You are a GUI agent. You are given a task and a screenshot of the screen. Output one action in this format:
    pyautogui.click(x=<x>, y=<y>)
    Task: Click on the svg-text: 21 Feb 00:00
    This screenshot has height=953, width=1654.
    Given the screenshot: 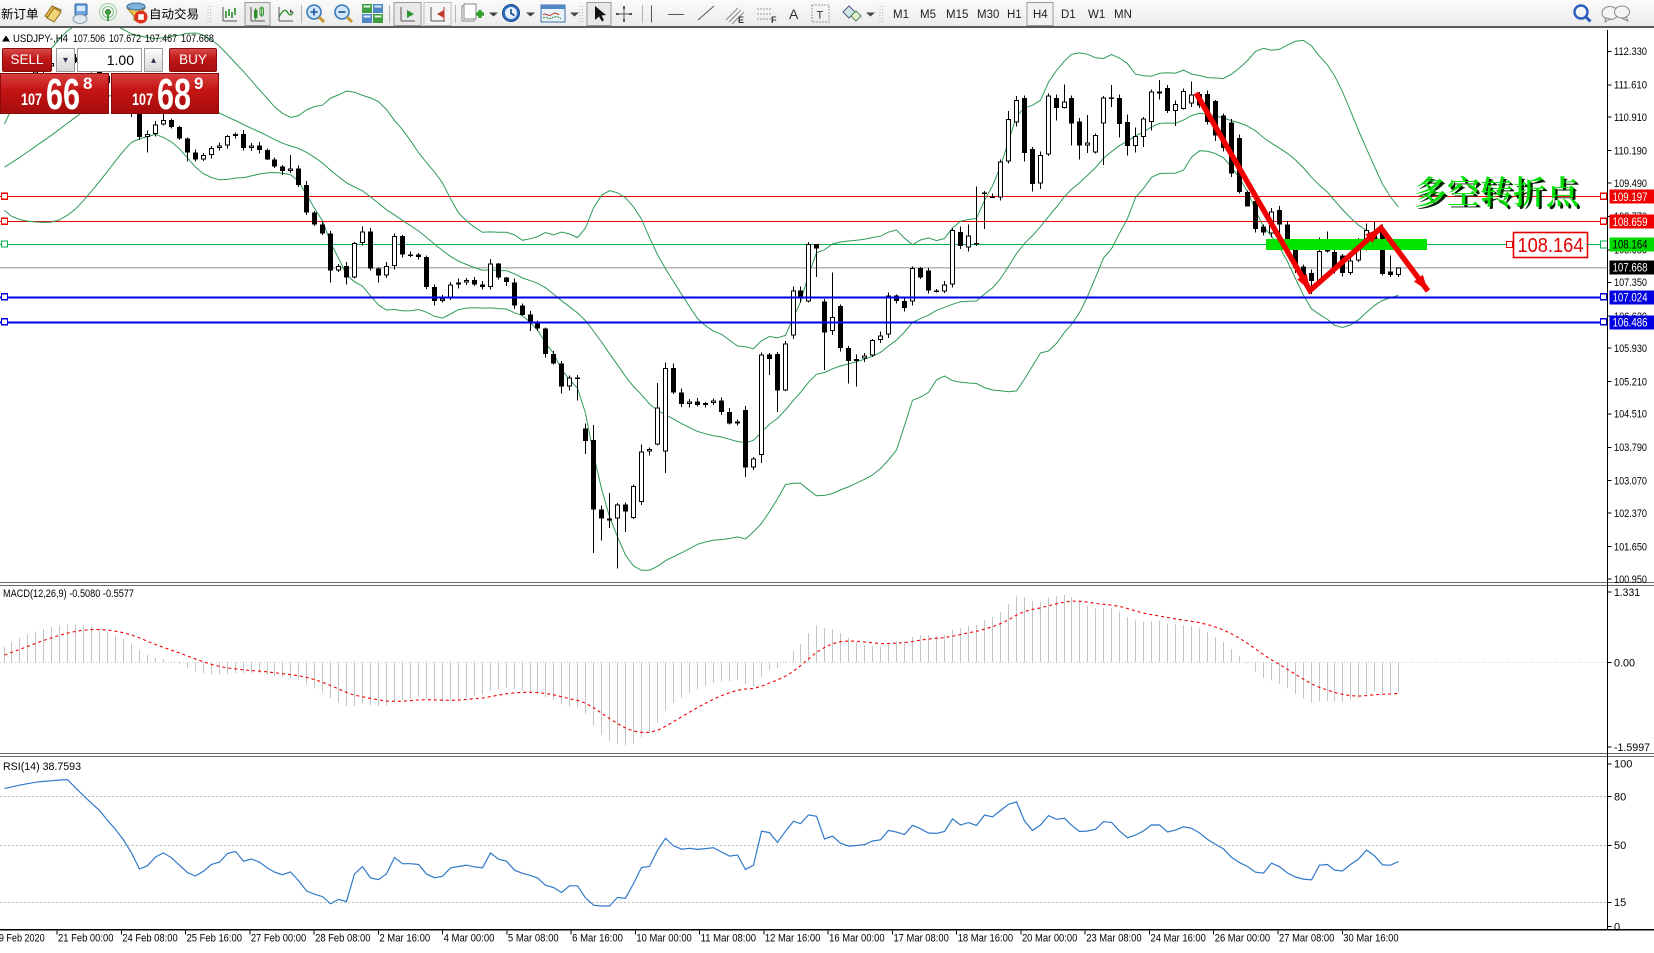 What is the action you would take?
    pyautogui.click(x=85, y=939)
    